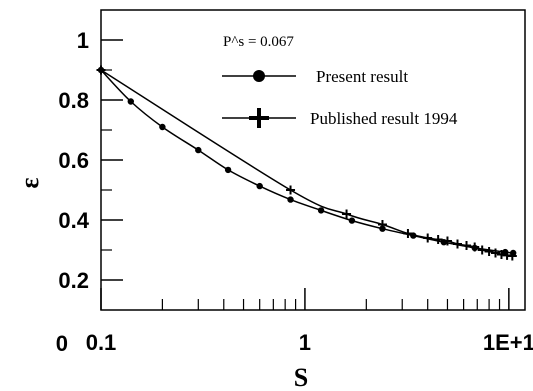 The height and width of the screenshot is (391, 533). What do you see at coordinates (29, 182) in the screenshot?
I see `y-axis-title: ε` at bounding box center [29, 182].